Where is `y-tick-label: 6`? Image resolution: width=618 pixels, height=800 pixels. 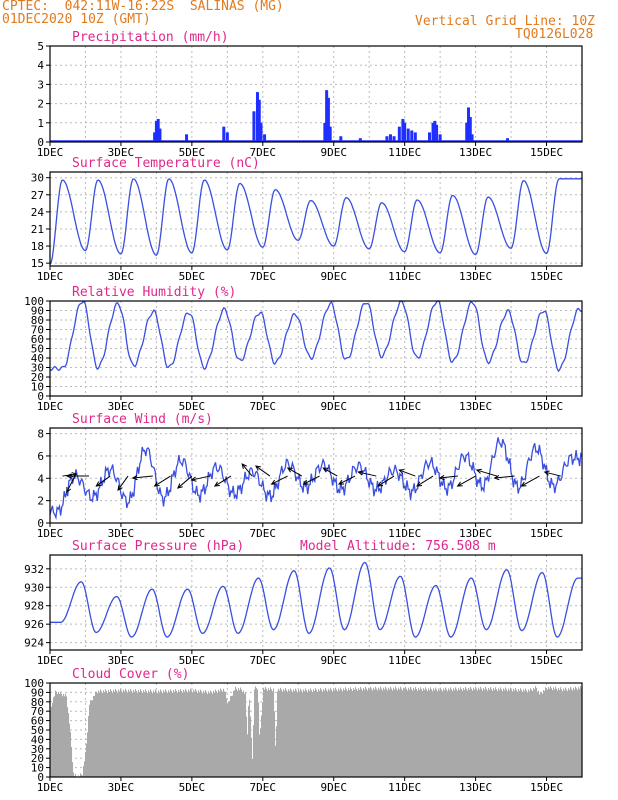
y-tick-label: 6 is located at coordinates (40, 456).